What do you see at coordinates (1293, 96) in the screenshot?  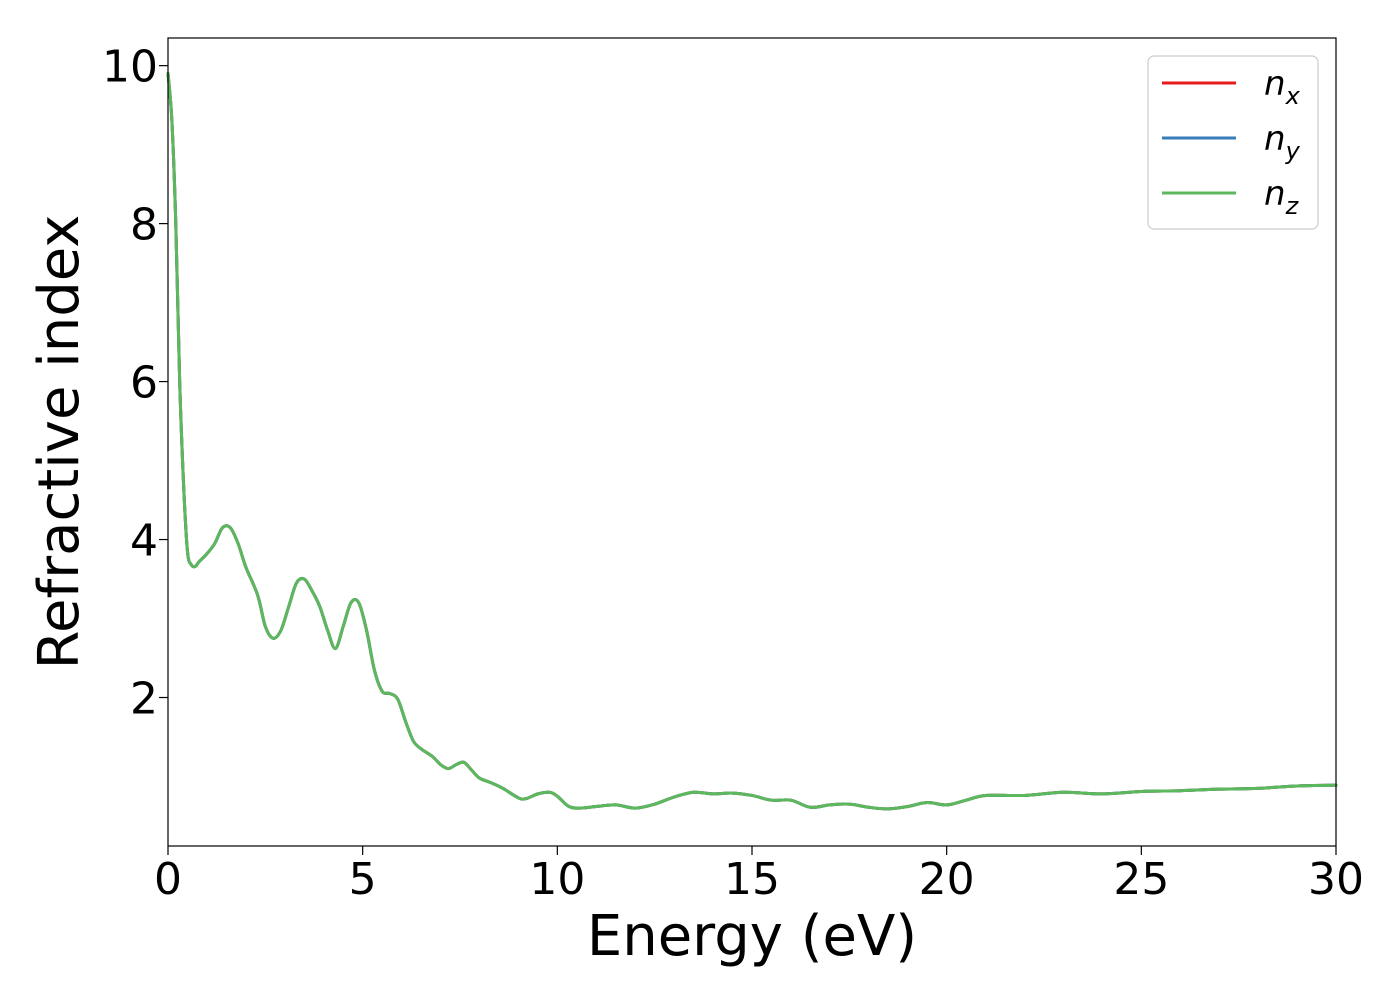 I see `legend-label-subscript: x` at bounding box center [1293, 96].